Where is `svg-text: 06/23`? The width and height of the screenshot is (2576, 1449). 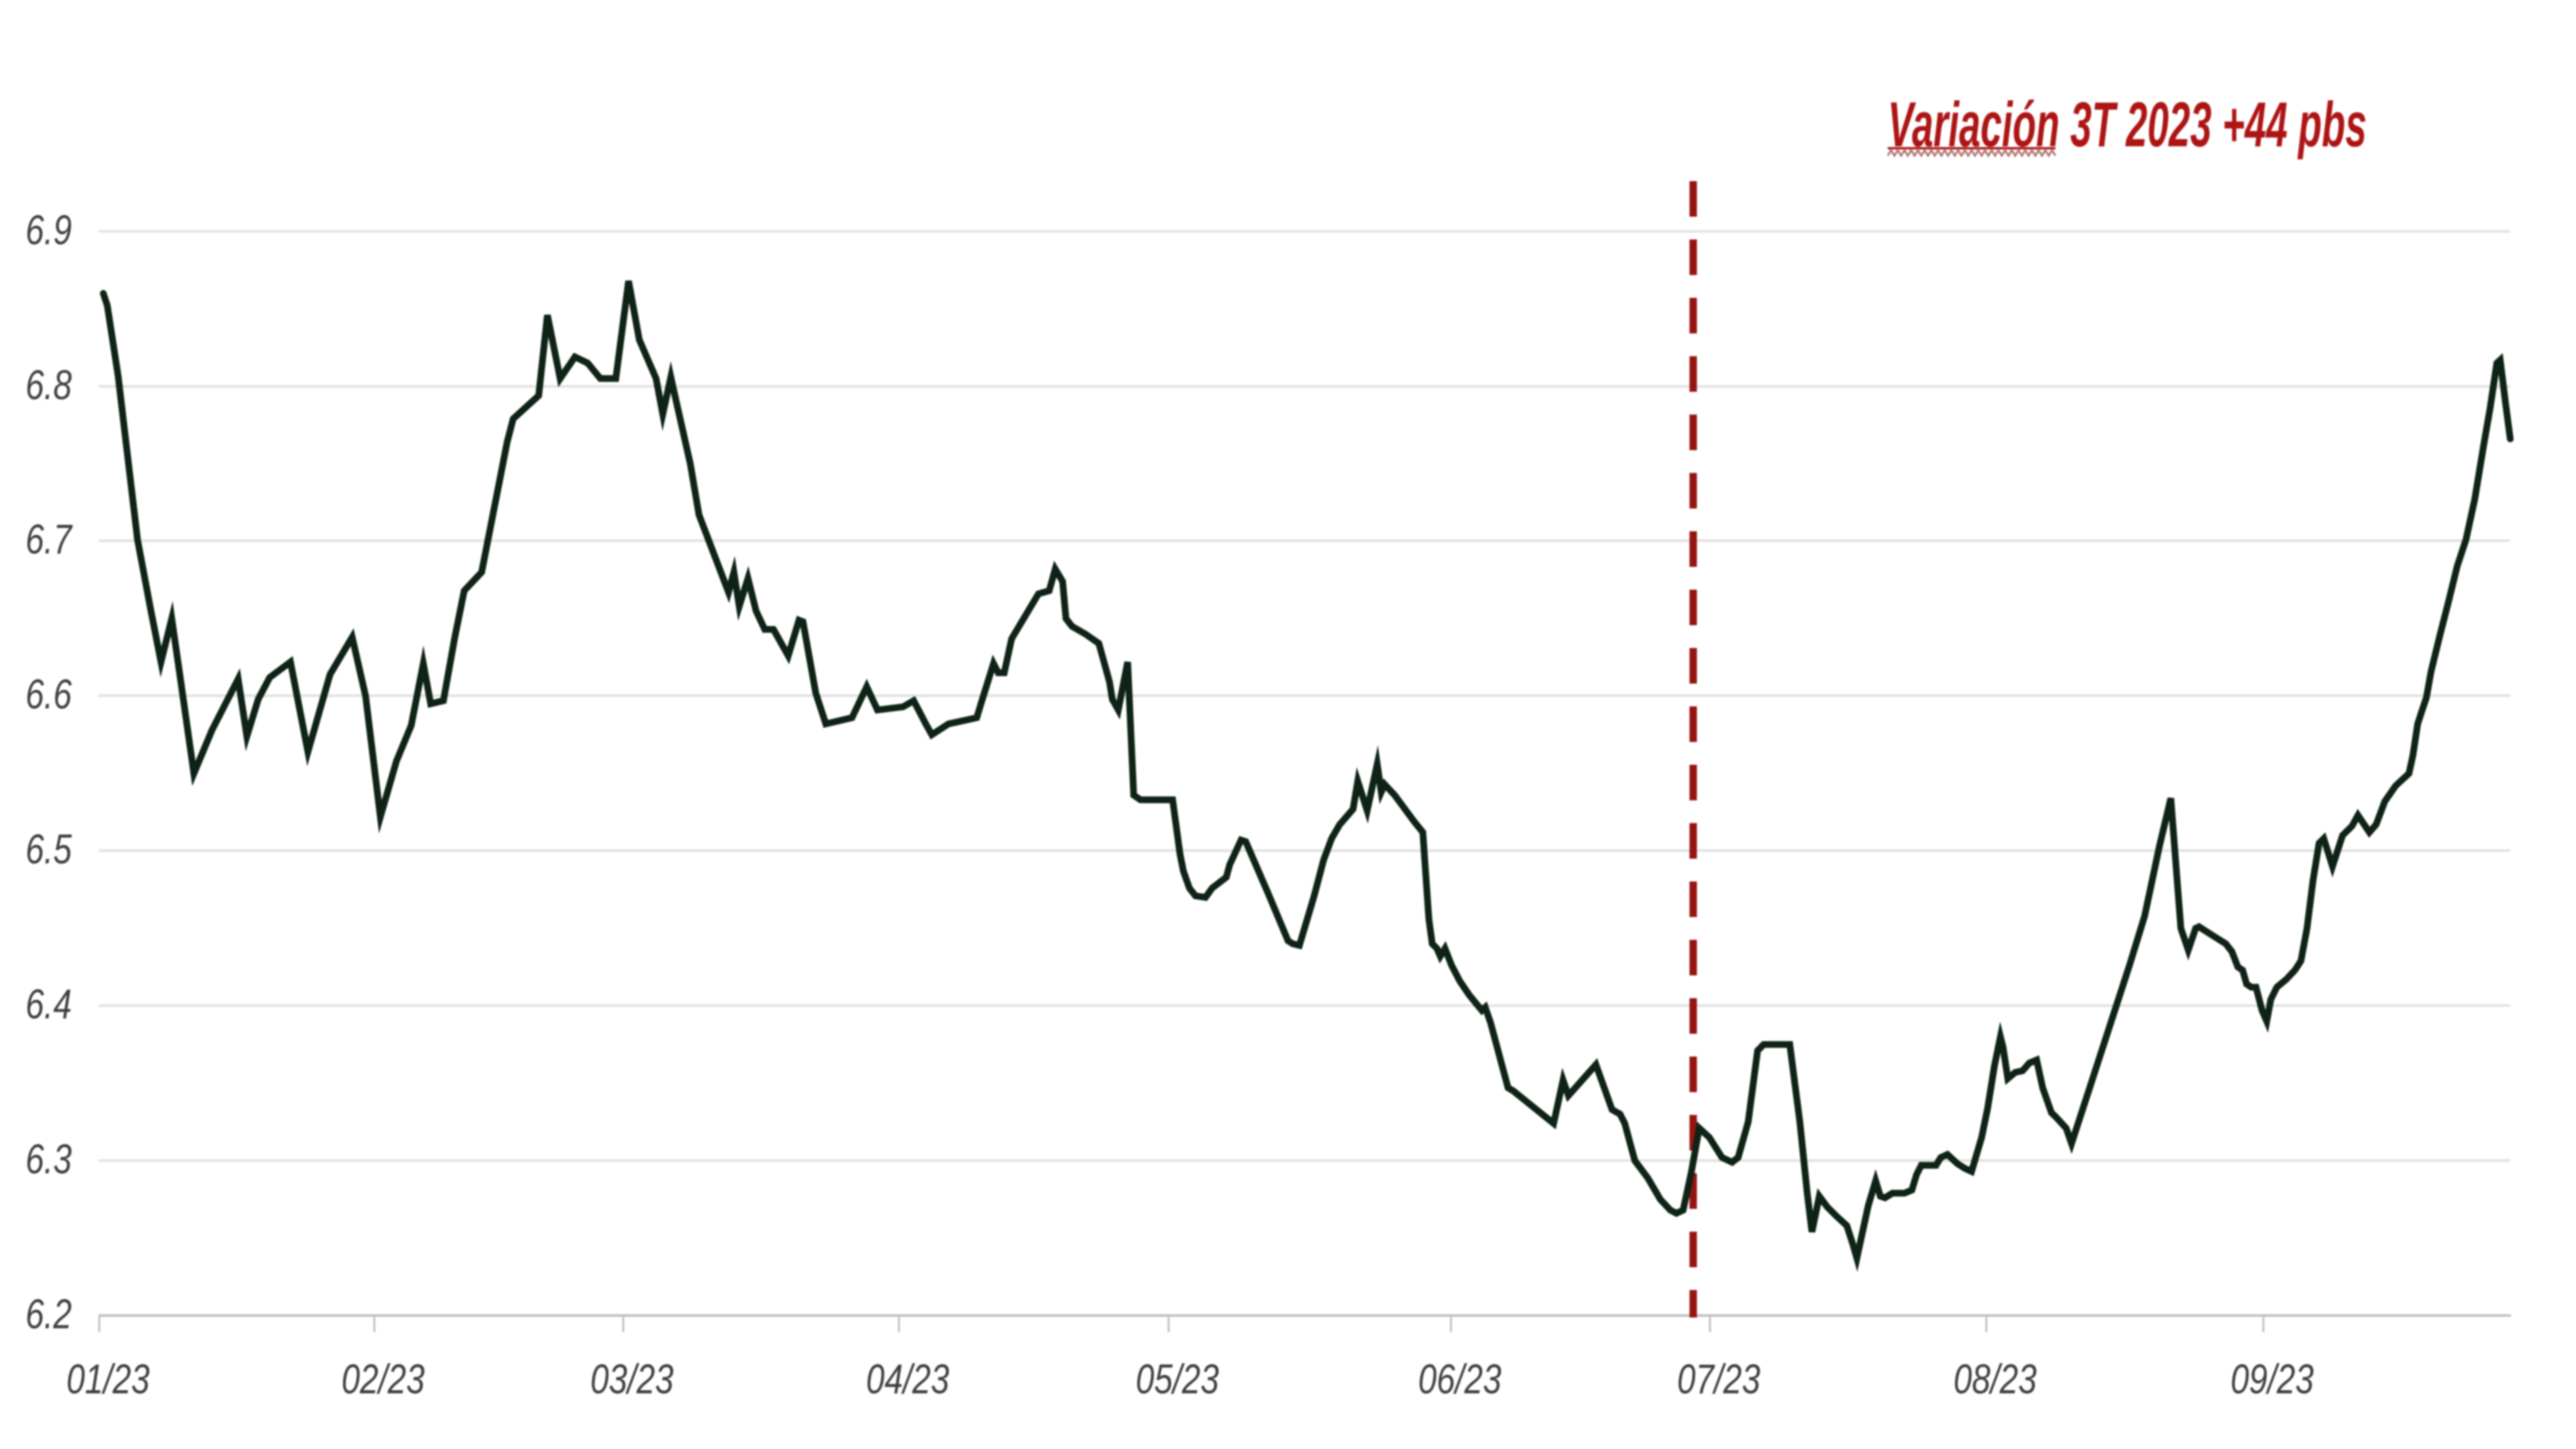
svg-text: 06/23 is located at coordinates (1459, 1379).